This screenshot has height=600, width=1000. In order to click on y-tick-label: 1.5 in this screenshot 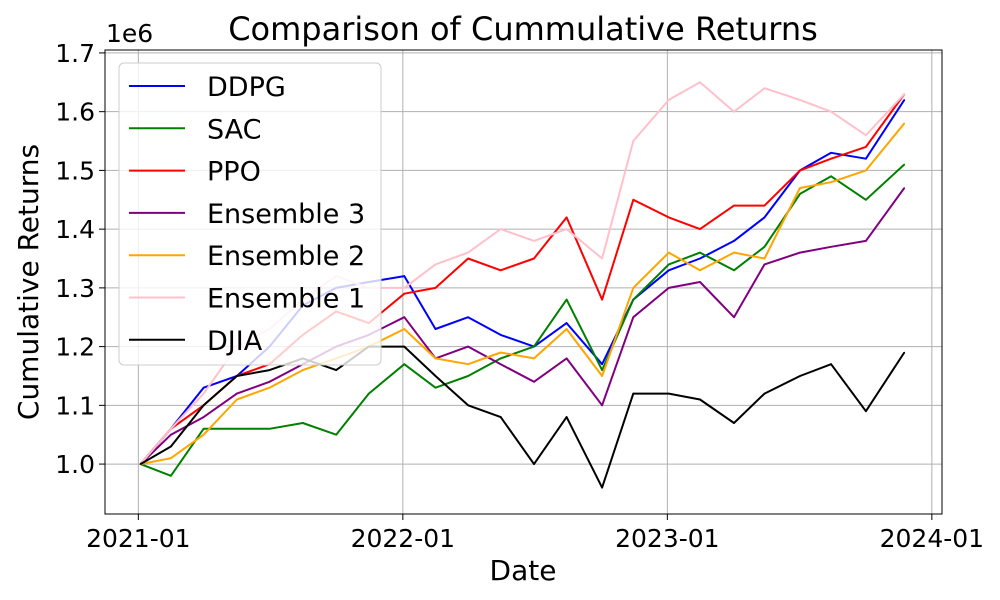, I will do `click(75, 170)`.